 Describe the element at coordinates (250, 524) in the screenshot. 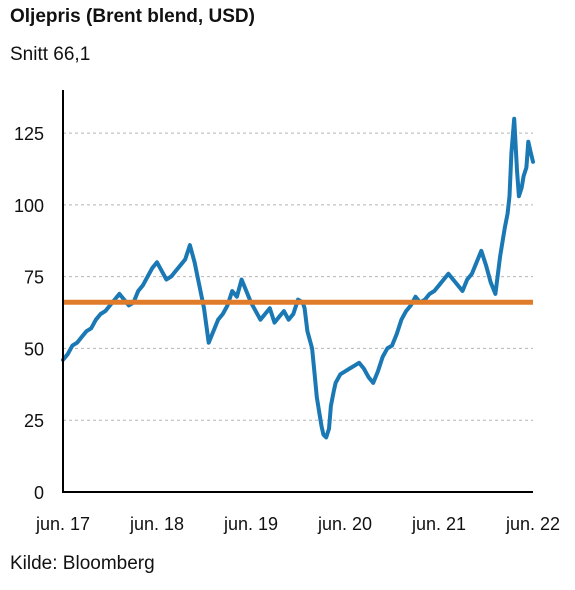

I see `x-tick-label: jun. 19` at that location.